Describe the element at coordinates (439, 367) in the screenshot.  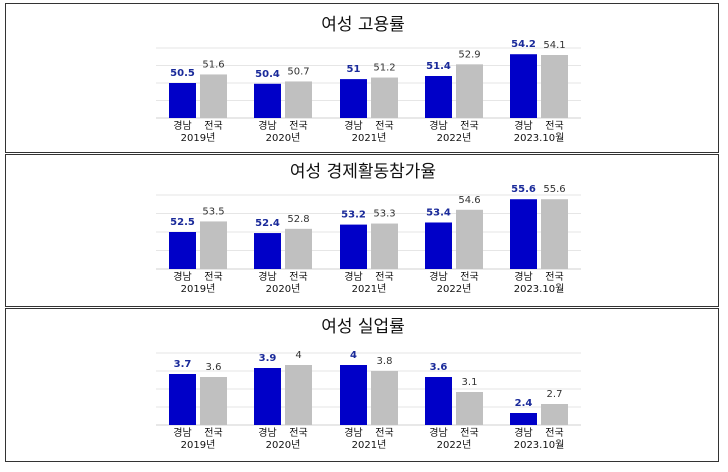
I see `data-label: 3.6` at that location.